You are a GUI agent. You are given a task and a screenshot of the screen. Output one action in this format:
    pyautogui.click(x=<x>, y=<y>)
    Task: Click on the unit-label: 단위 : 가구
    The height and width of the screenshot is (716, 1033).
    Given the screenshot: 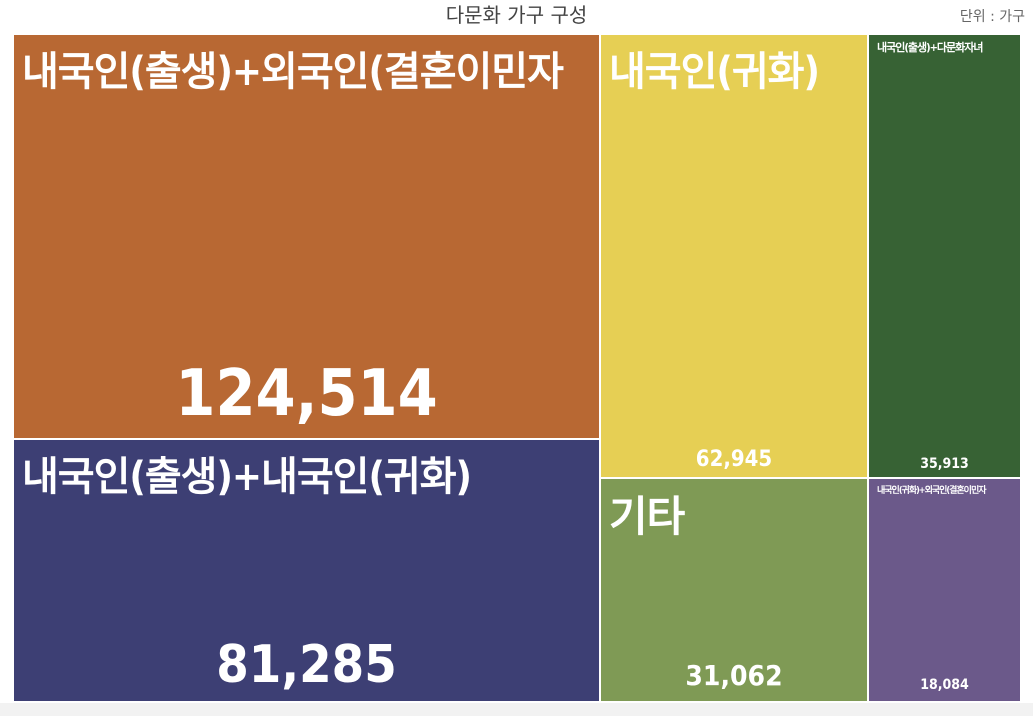 What is the action you would take?
    pyautogui.click(x=992, y=17)
    